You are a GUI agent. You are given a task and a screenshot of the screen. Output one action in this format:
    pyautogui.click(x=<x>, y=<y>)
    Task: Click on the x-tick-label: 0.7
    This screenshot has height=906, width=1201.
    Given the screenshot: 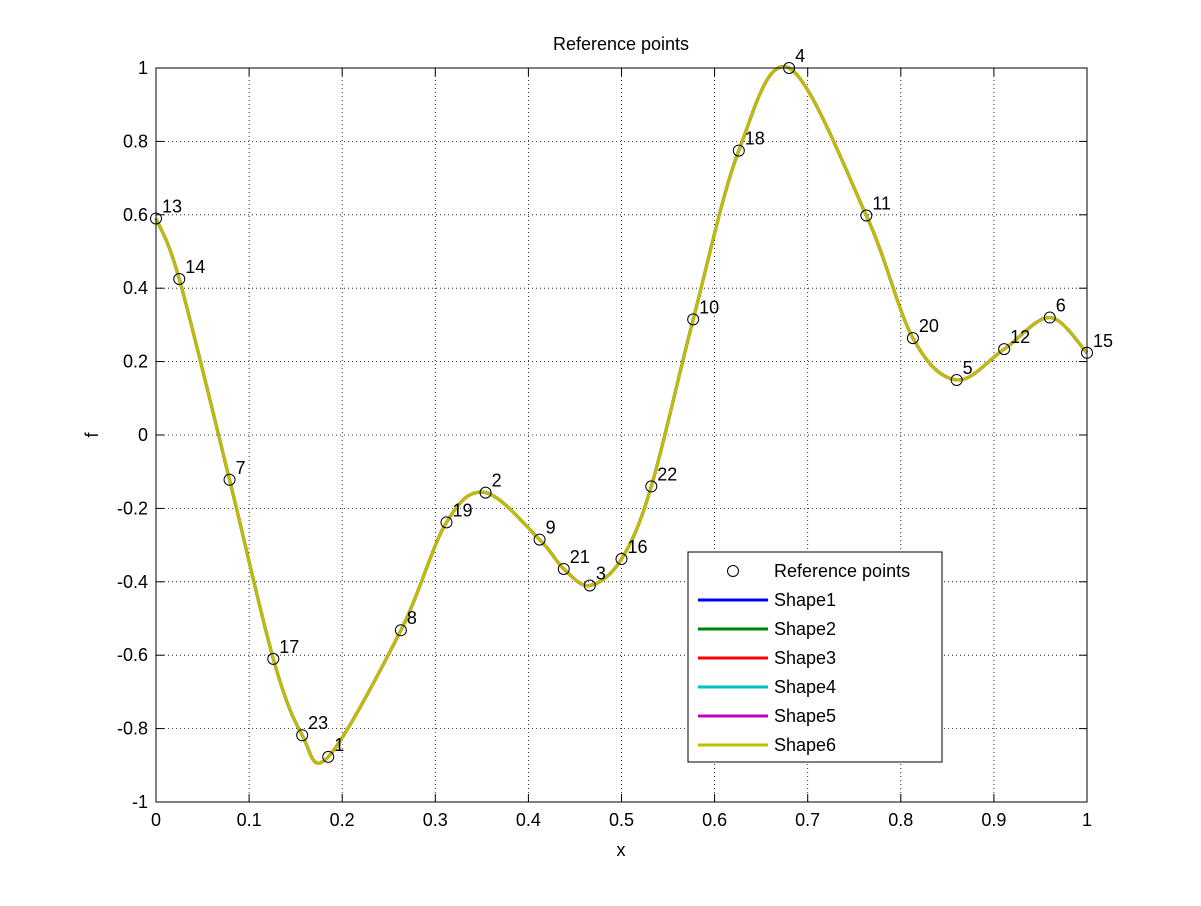 What is the action you would take?
    pyautogui.click(x=807, y=820)
    